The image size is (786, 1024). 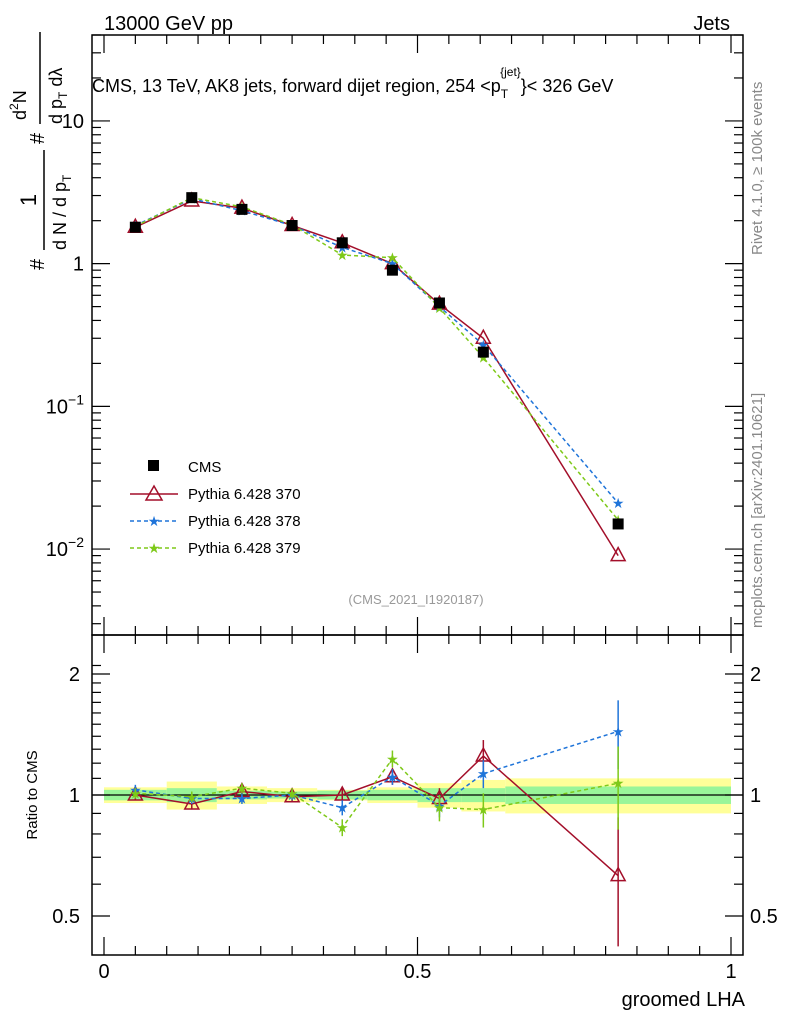 I want to click on ratio-tick-label-right: 0.5, so click(x=764, y=917).